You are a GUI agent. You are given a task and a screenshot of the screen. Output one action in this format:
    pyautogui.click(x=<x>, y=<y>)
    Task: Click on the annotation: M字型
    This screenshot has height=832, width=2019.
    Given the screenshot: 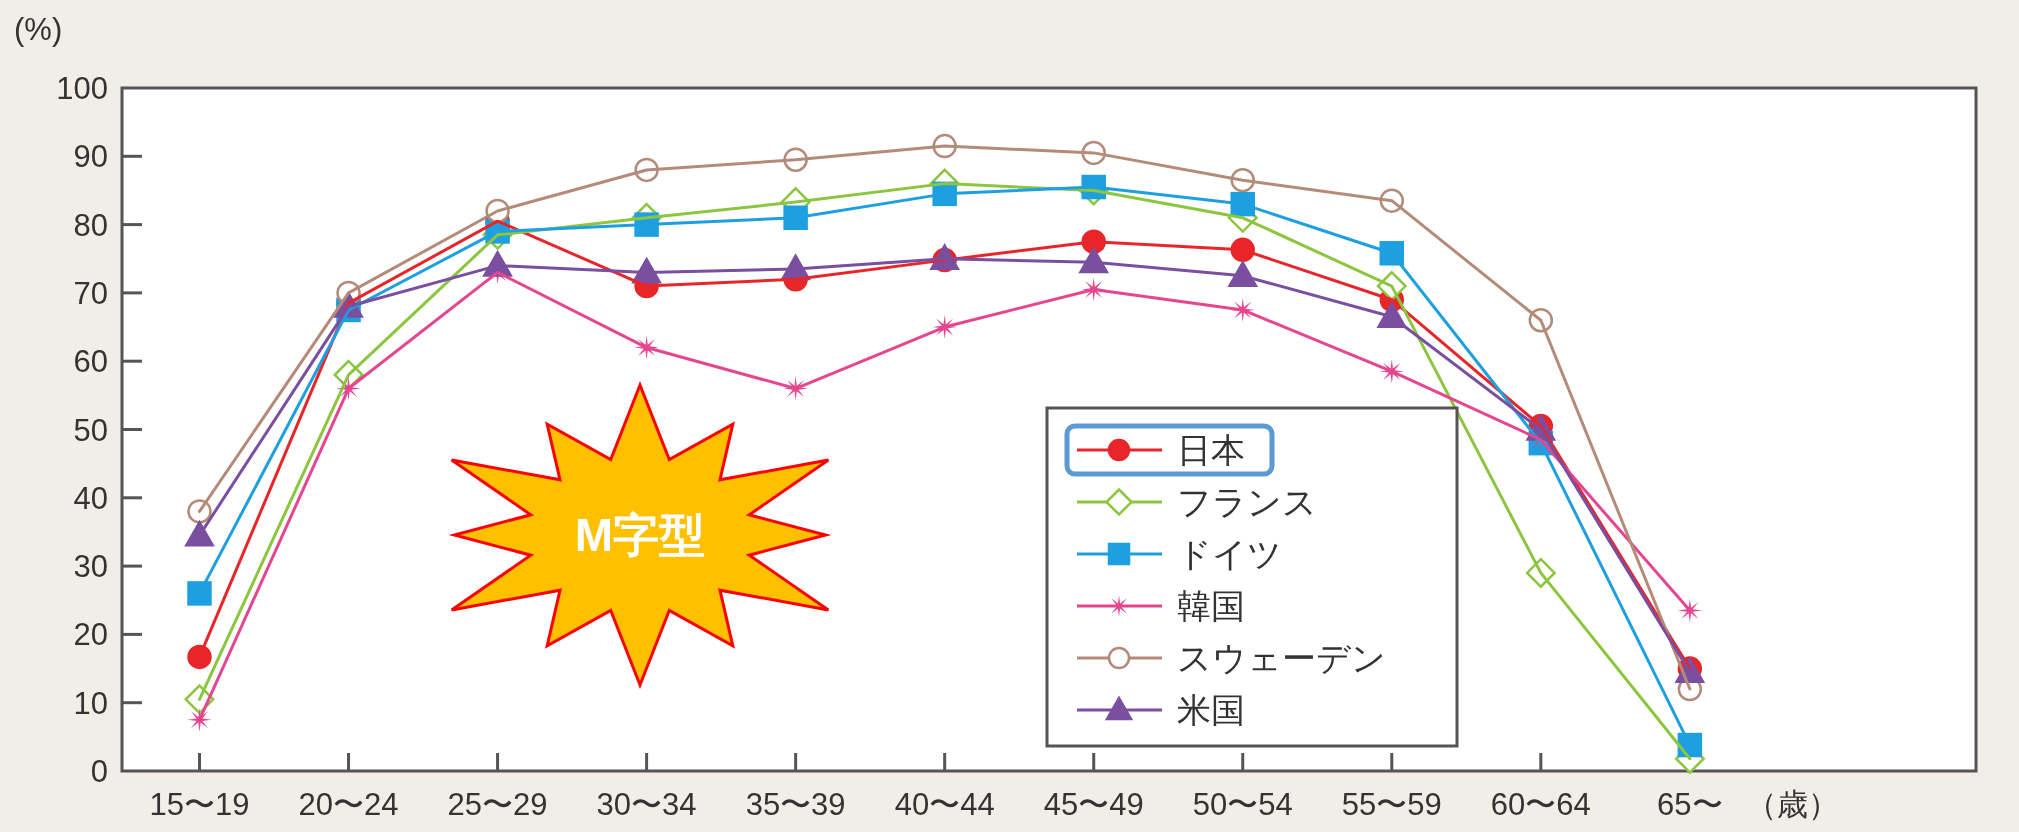 What is the action you would take?
    pyautogui.click(x=640, y=535)
    